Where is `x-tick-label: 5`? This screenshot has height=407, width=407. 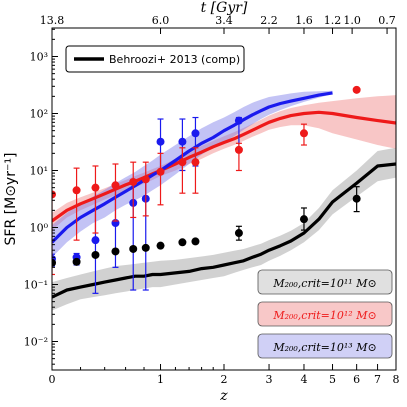 x-tick-label: 5 is located at coordinates (332, 379).